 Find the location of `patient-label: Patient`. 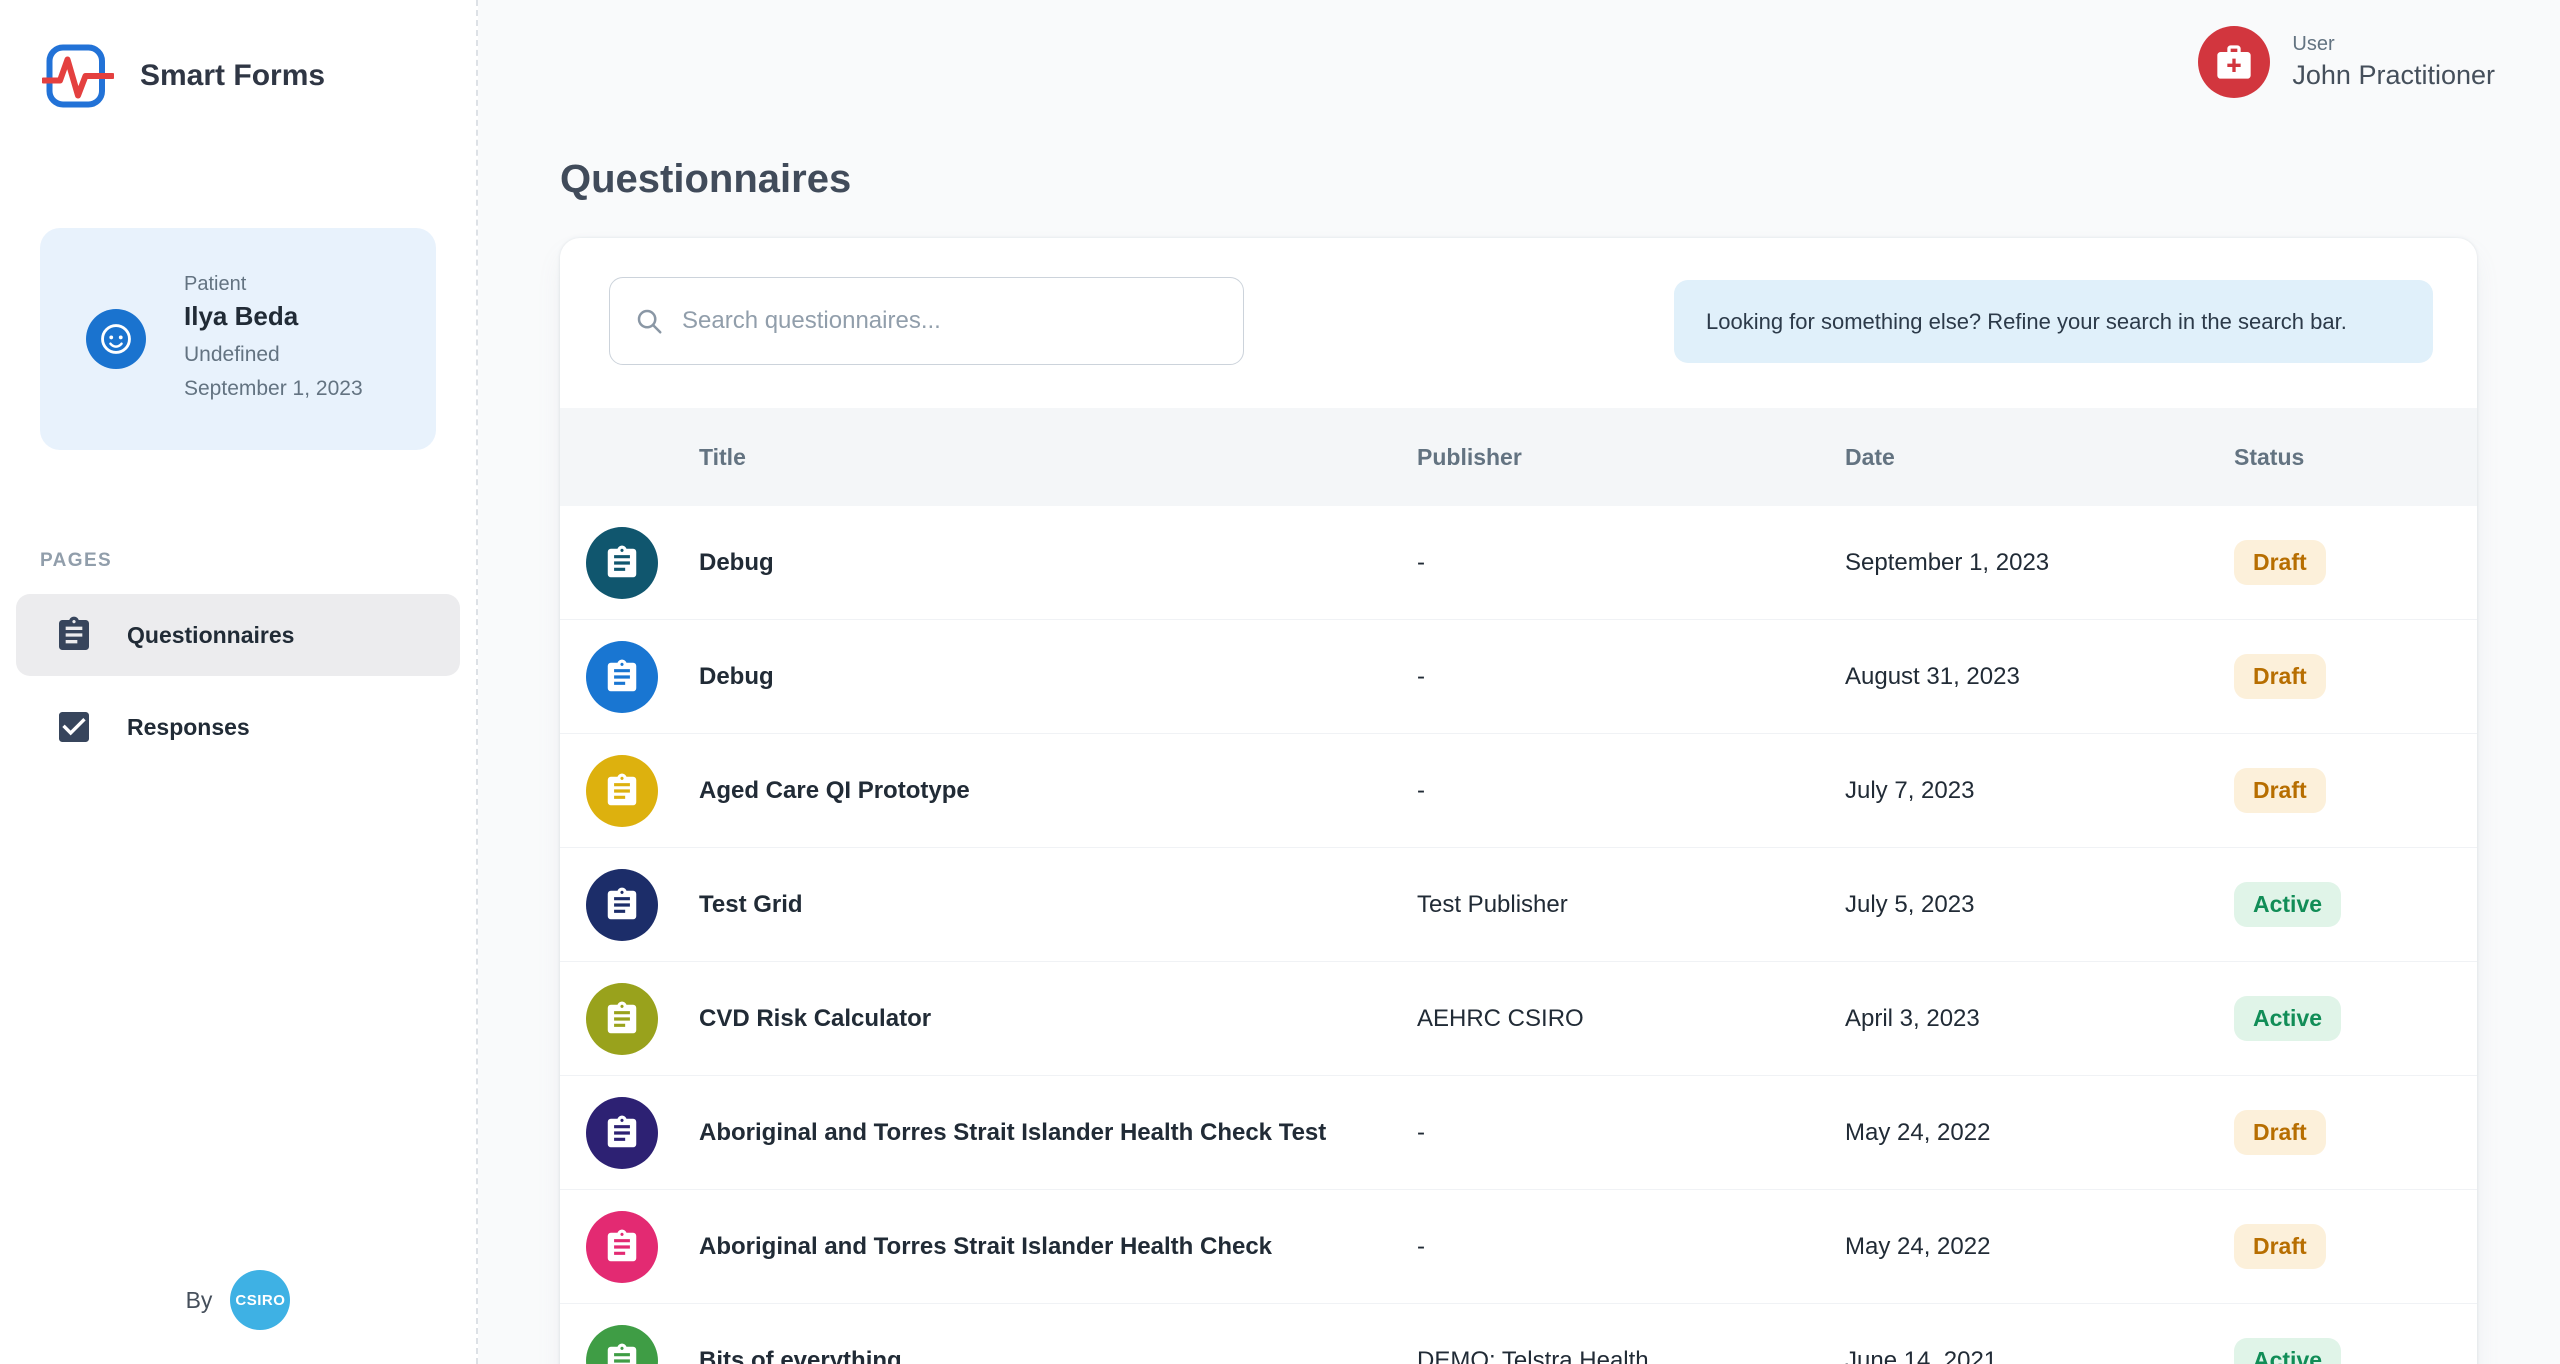

patient-label: Patient is located at coordinates (215, 283).